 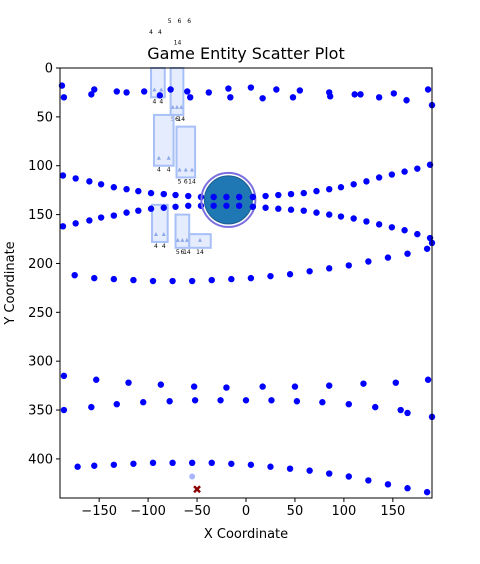 What do you see at coordinates (40, 459) in the screenshot?
I see `y-tick-label: 400` at bounding box center [40, 459].